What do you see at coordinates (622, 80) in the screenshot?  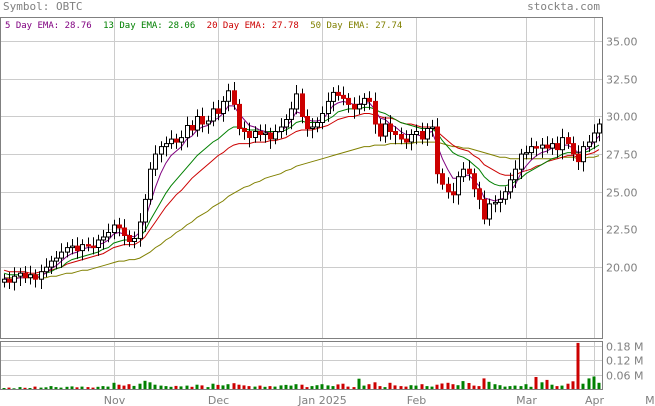 I see `price-tick-label: 32.50` at bounding box center [622, 80].